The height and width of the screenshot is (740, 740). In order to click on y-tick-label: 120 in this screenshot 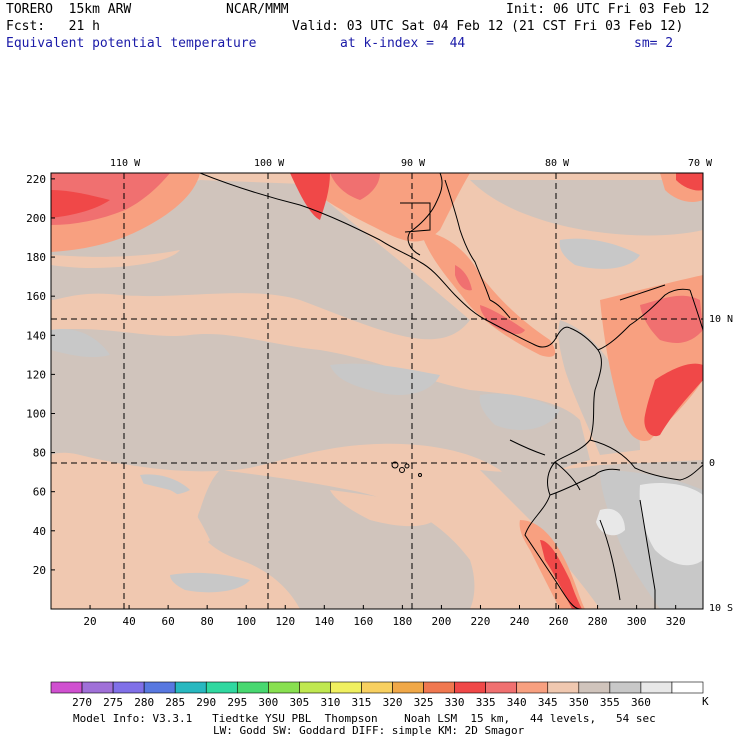, I will do `click(36, 374)`.